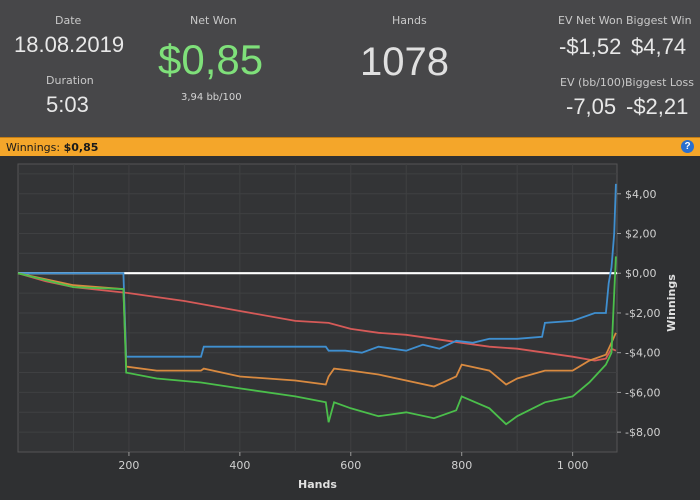 Image resolution: width=700 pixels, height=500 pixels. What do you see at coordinates (591, 106) in the screenshot?
I see `ev-bb100-value: -7,05` at bounding box center [591, 106].